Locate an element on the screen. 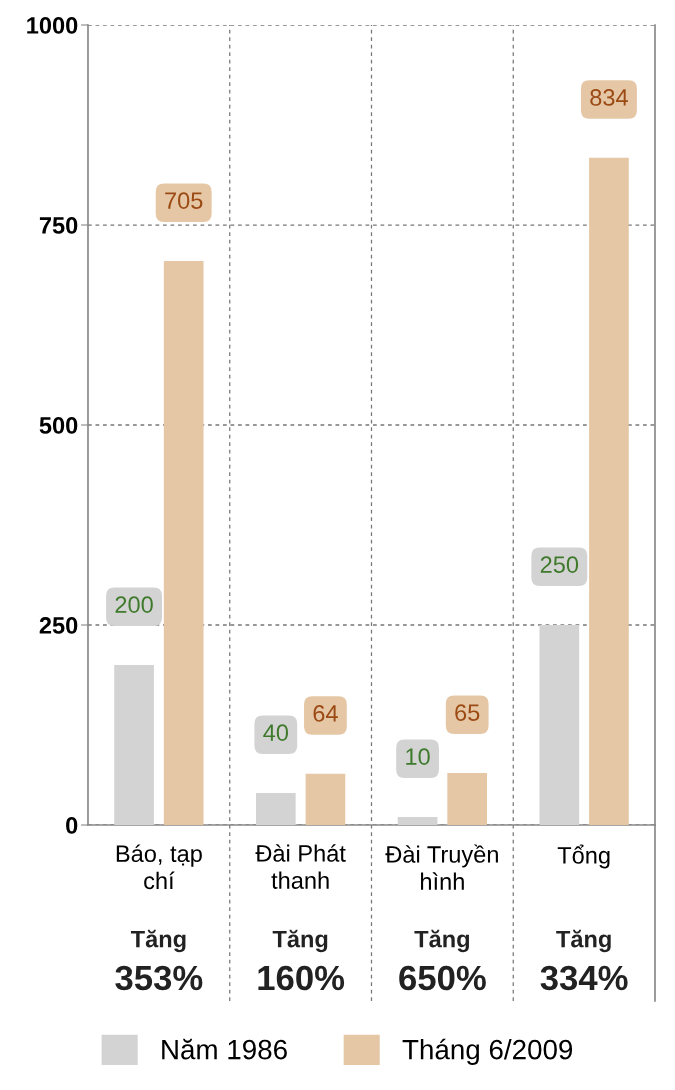 The image size is (675, 1090). legend-label: Năm 1986 is located at coordinates (224, 1049).